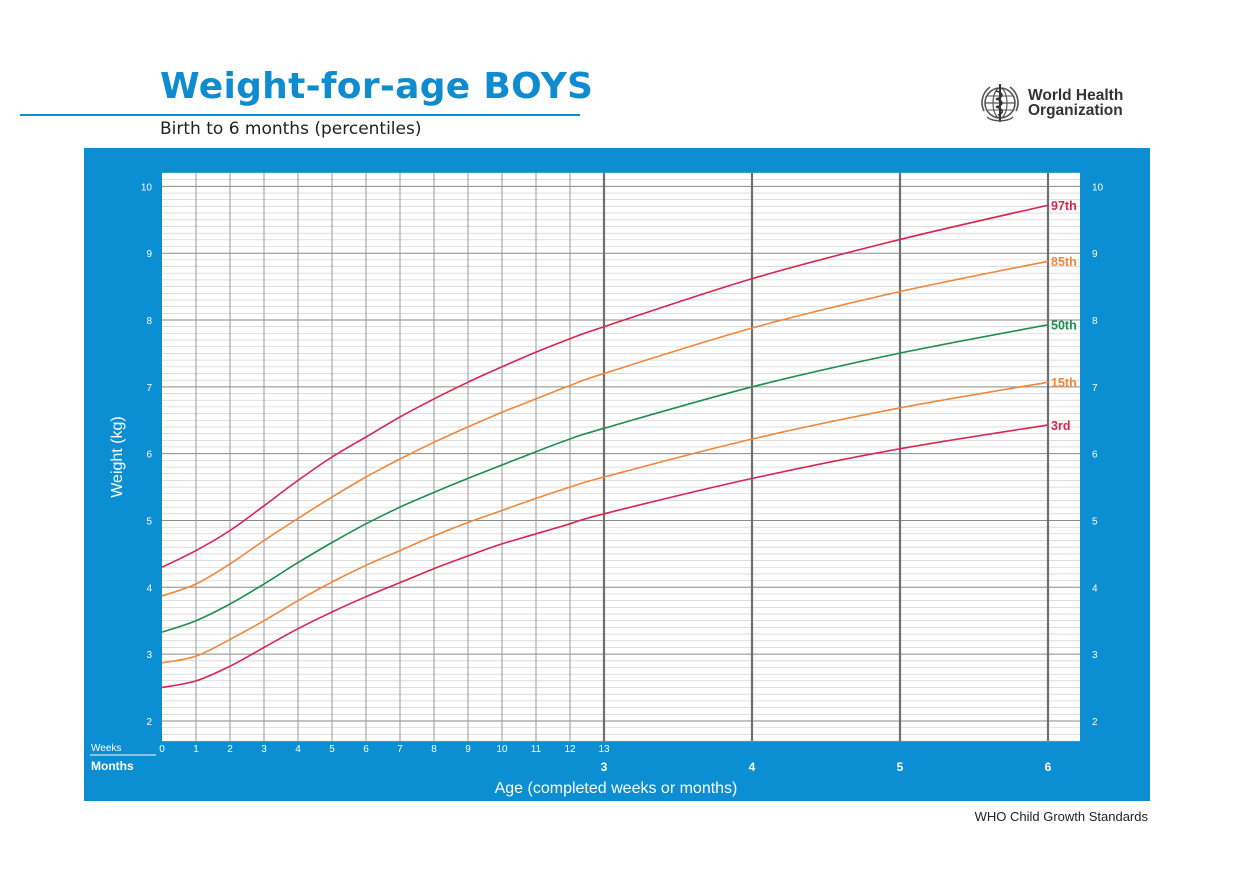 Image resolution: width=1234 pixels, height=873 pixels. What do you see at coordinates (291, 129) in the screenshot?
I see `chart-subtitle: Birth to 6 months (percentiles)` at bounding box center [291, 129].